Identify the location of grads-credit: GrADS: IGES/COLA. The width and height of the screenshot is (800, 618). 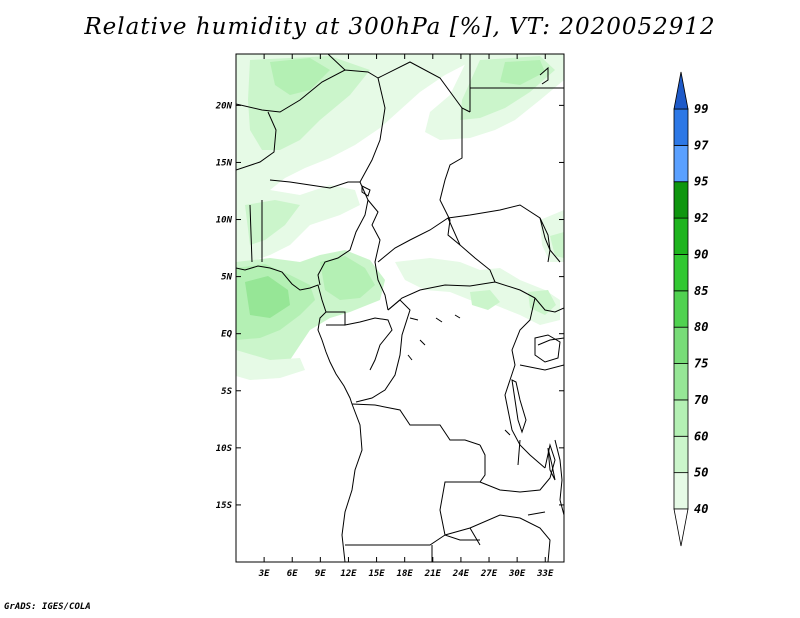
(47, 607).